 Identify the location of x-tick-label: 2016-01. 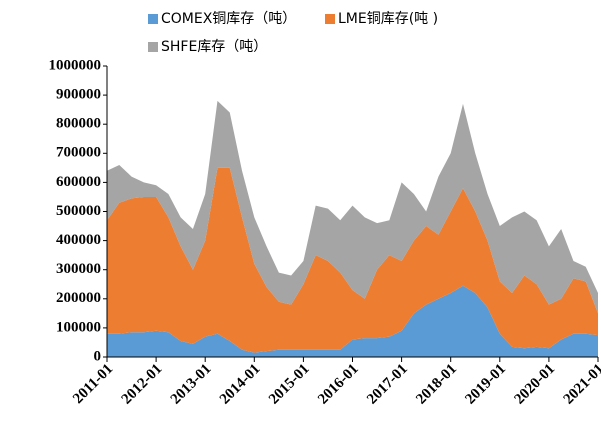
(338, 384).